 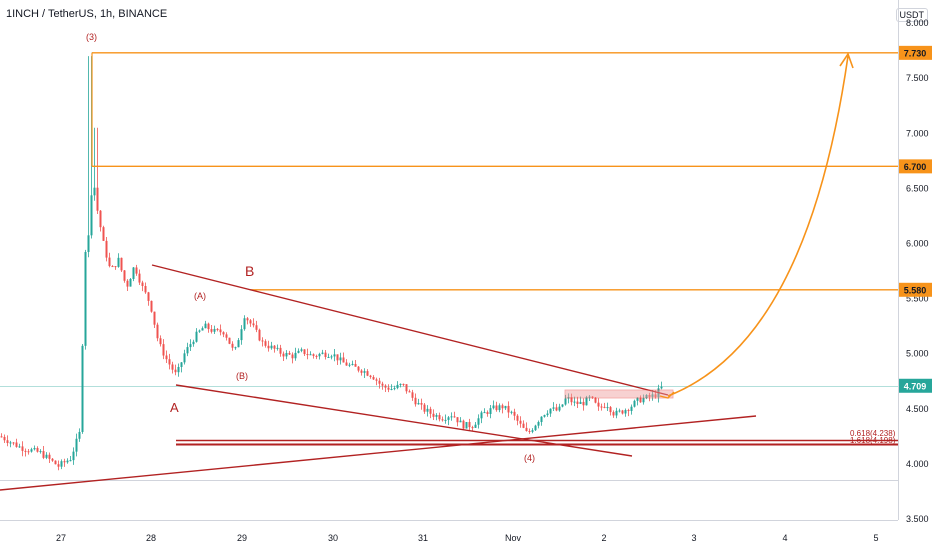 What do you see at coordinates (467, 538) in the screenshot?
I see `time-axis: 27 28 29 30 31 Nov 2 3 4 5` at bounding box center [467, 538].